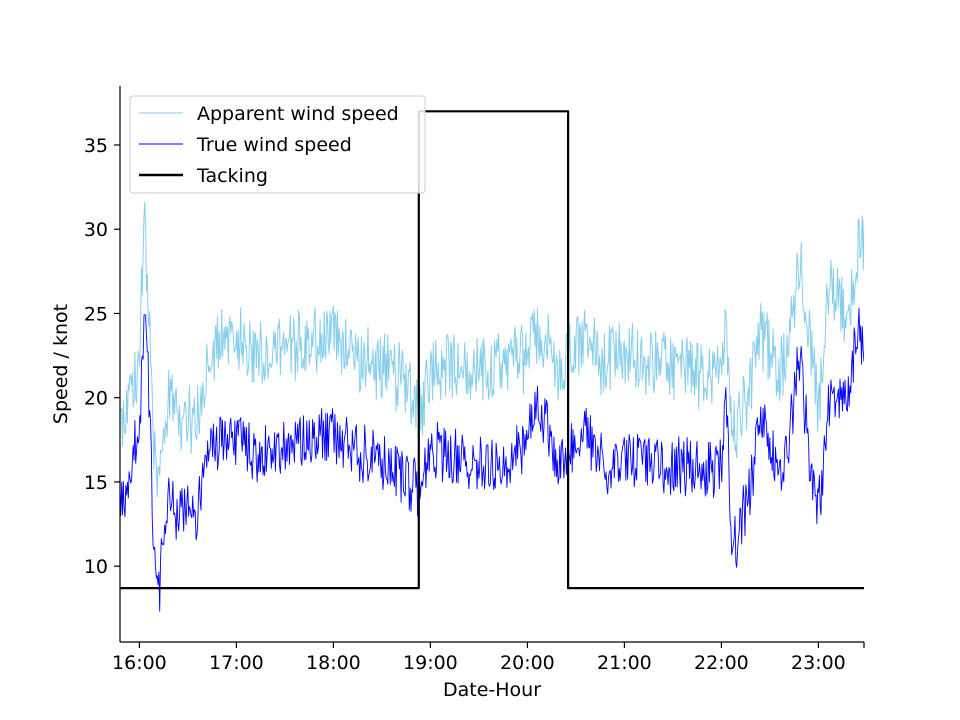  Describe the element at coordinates (624, 663) in the screenshot. I see `x-tick-label: 21:00` at that location.